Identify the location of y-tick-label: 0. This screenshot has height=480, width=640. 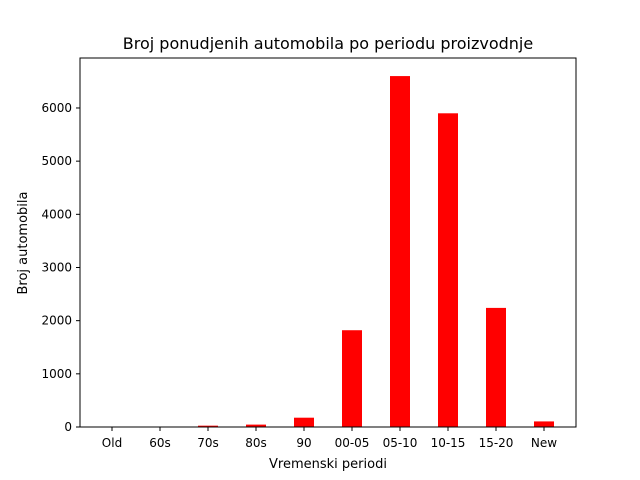
(68, 427).